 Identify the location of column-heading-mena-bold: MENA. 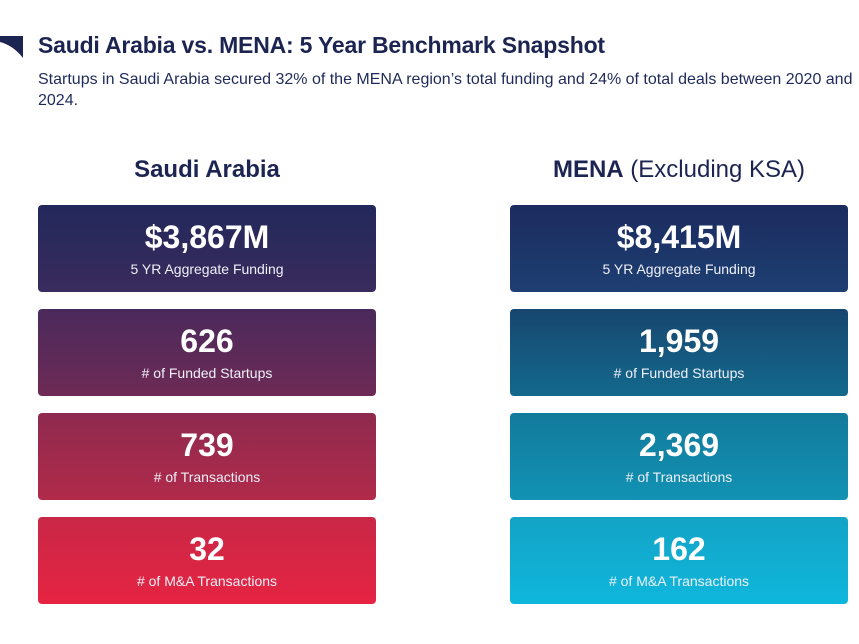
(588, 169).